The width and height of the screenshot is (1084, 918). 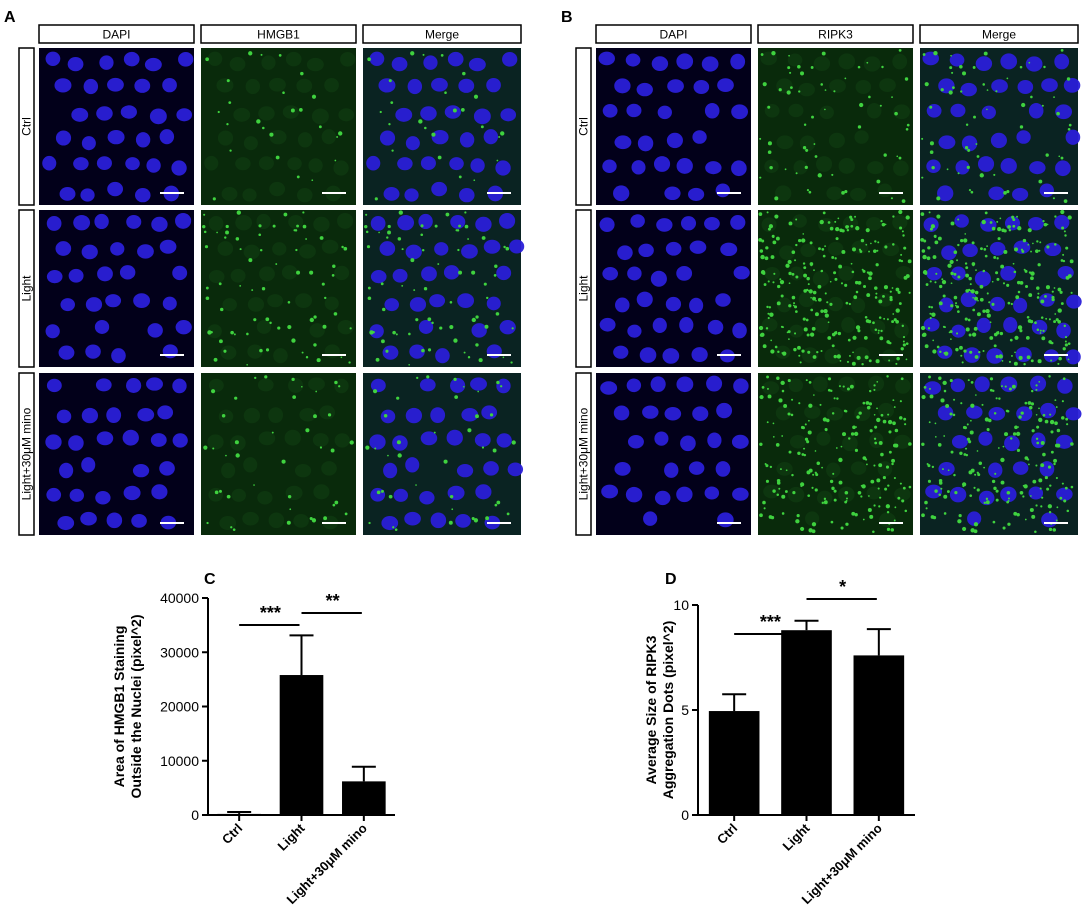 What do you see at coordinates (673, 35) in the screenshot?
I see `col-header-dapi: DAPI` at bounding box center [673, 35].